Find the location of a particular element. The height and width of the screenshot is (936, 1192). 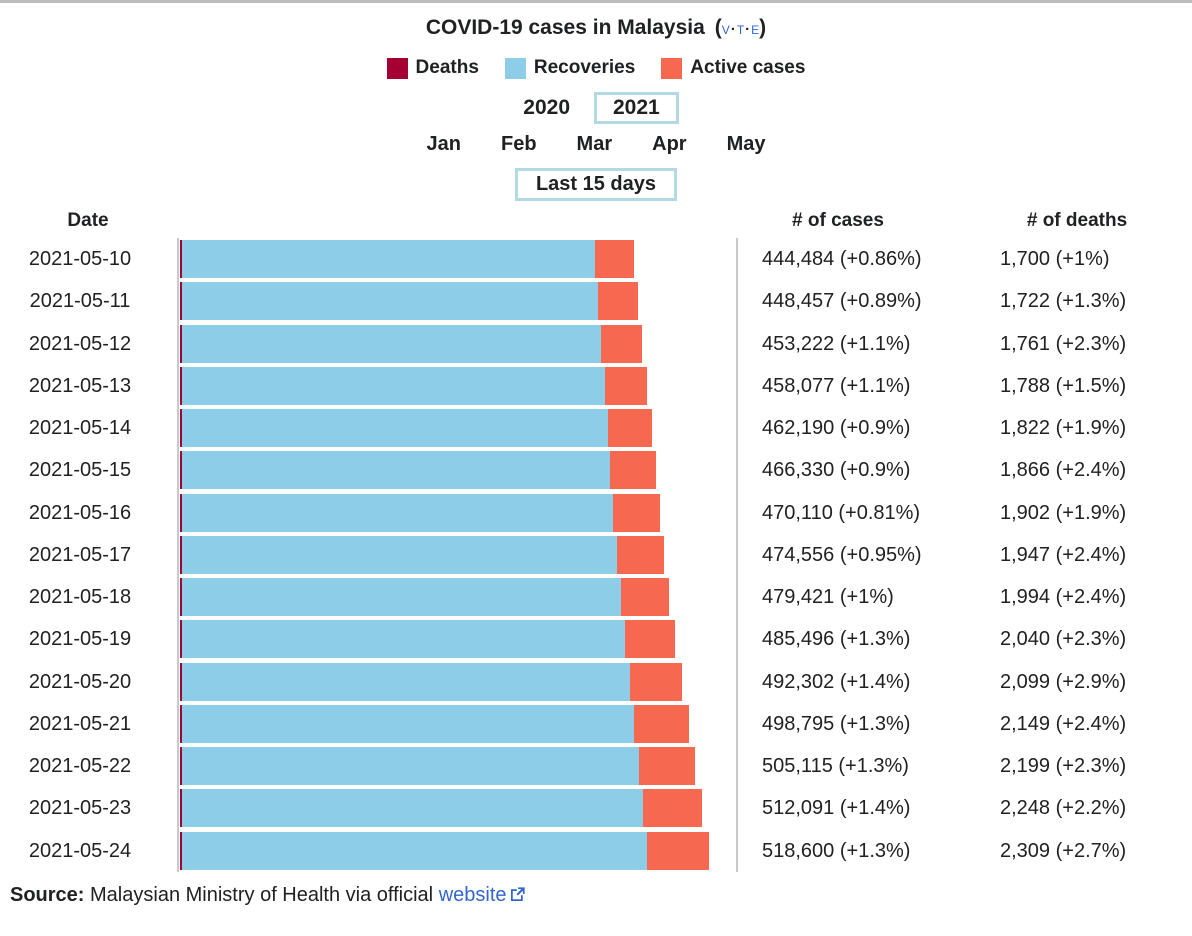

row-deaths-value: 1,866 (+2.4%) is located at coordinates (1063, 470).